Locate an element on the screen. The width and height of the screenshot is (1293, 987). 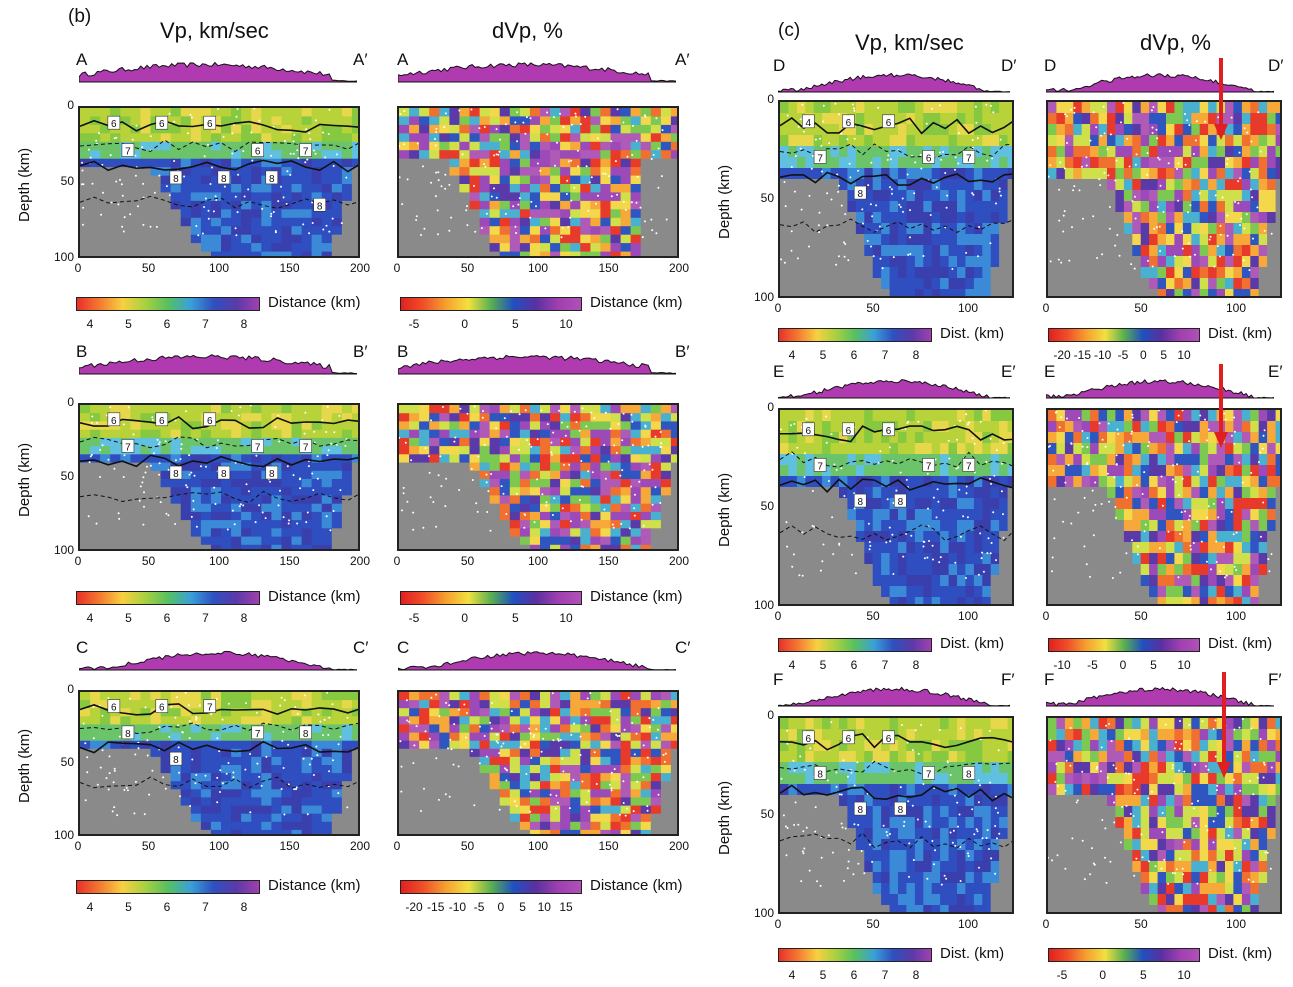
dist-axis-B-dvp-tick: 100 is located at coordinates (538, 561).